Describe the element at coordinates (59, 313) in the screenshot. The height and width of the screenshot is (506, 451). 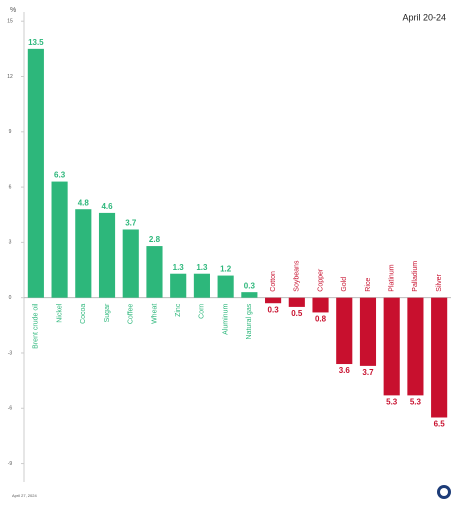
I see `x-tick-label: Nickel` at that location.